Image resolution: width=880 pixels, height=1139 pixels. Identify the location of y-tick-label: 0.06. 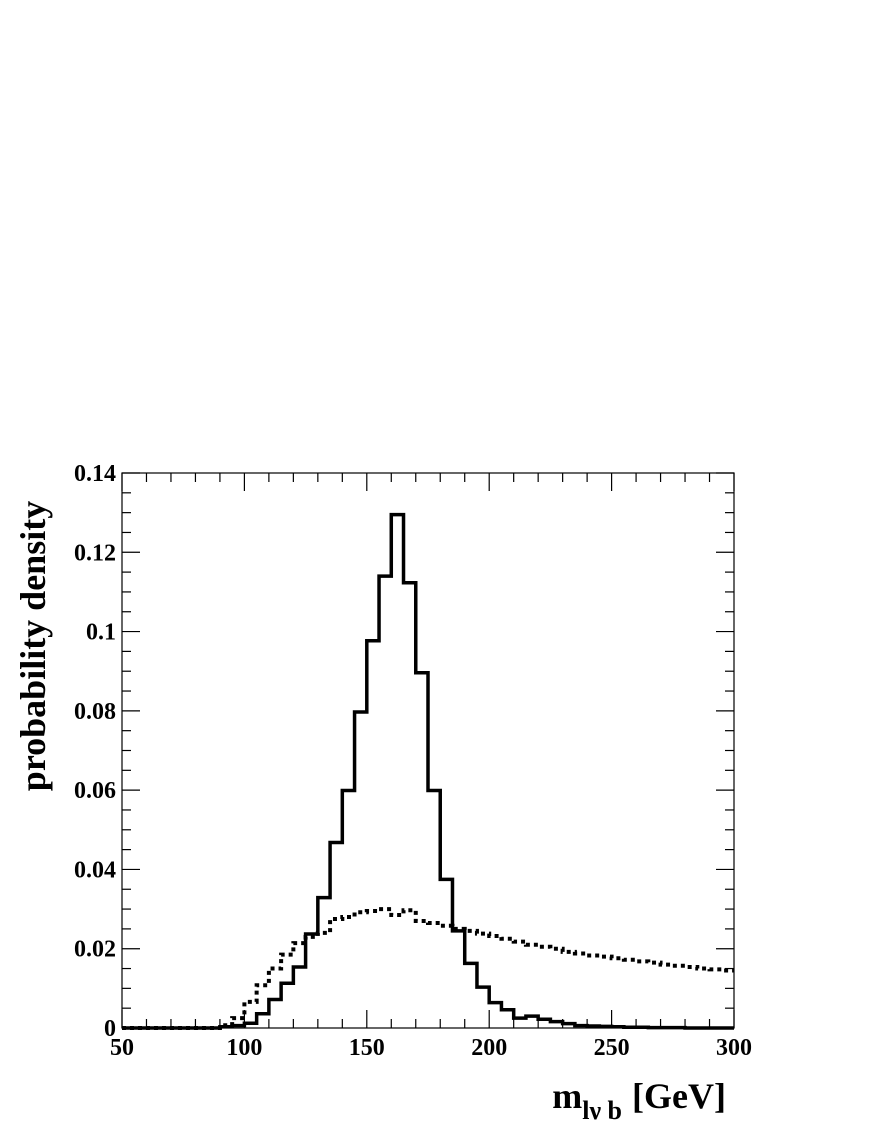
(95, 791).